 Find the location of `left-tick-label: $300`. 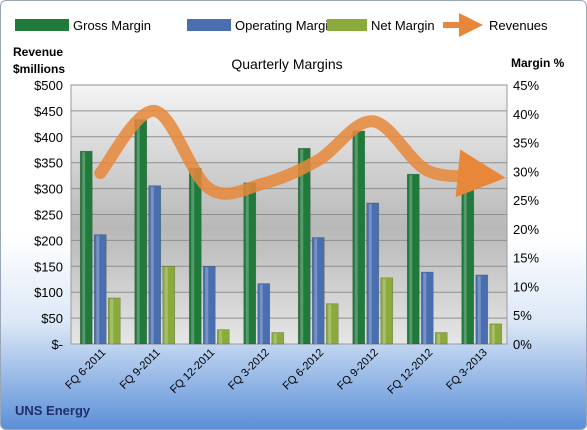

left-tick-label: $300 is located at coordinates (48, 189).